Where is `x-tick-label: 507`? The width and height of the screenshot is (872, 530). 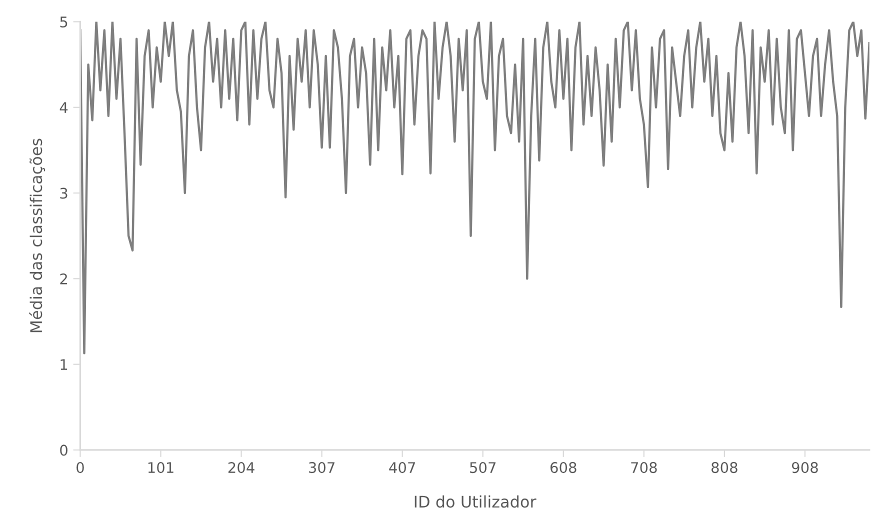 x-tick-label: 507 is located at coordinates (483, 468).